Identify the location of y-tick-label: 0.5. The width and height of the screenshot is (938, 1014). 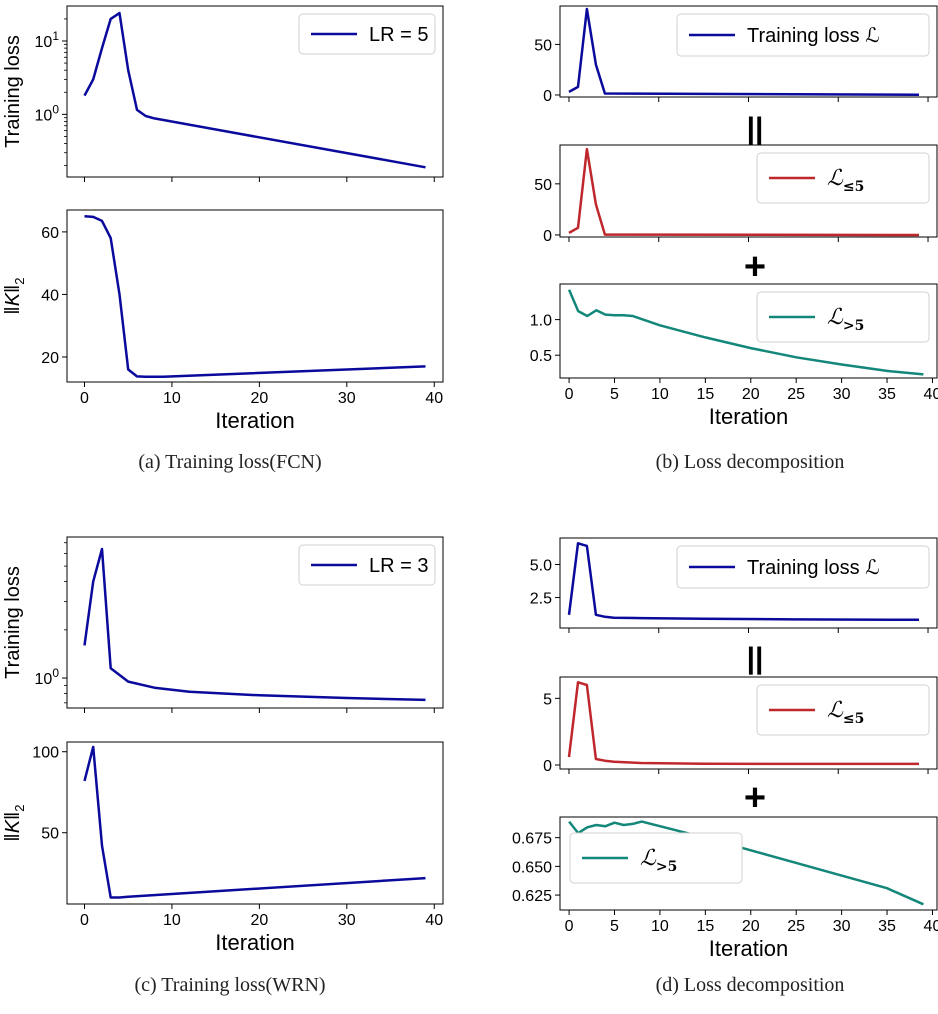
(541, 356).